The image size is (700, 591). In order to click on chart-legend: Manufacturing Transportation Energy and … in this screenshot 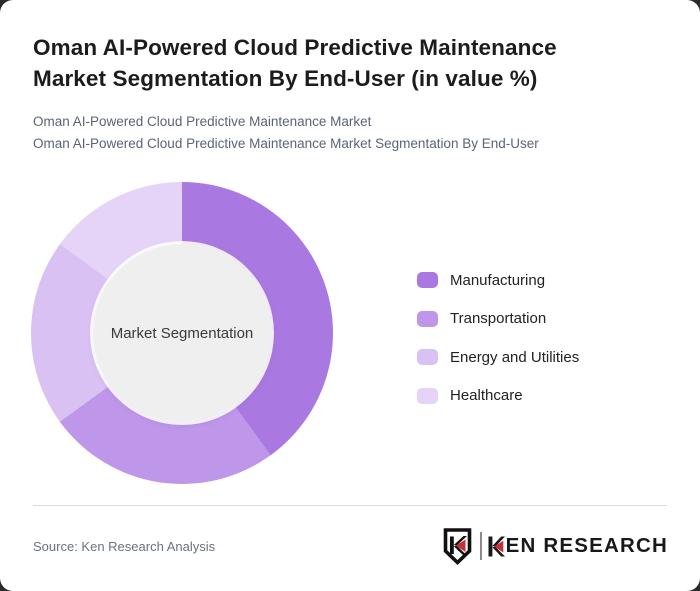, I will do `click(498, 338)`.